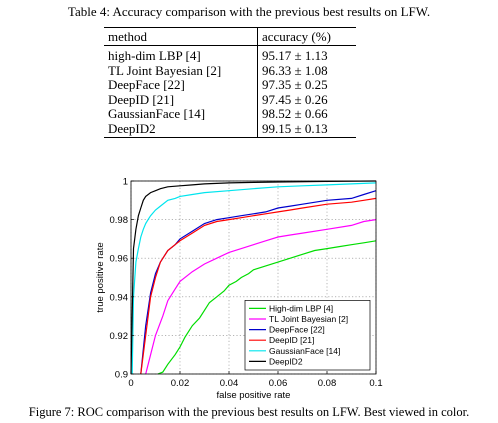 The height and width of the screenshot is (423, 498). I want to click on cell-method: DeepFace [22], so click(146, 85).